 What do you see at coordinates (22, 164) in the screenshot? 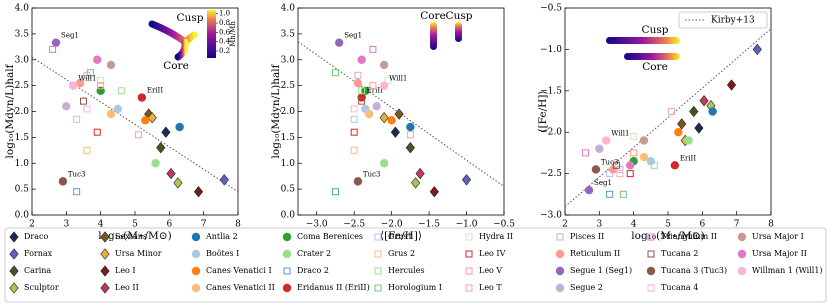
I see `y-tick-label: 1.0` at bounding box center [22, 164].